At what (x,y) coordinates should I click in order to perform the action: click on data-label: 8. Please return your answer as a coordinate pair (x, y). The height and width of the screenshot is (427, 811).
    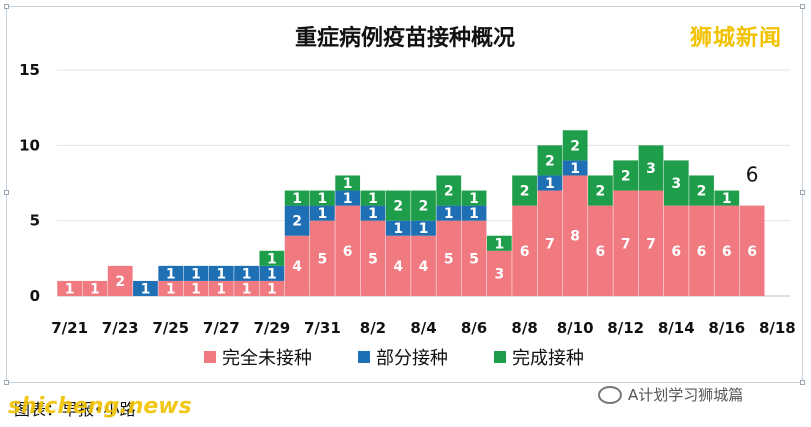
    Looking at the image, I should click on (575, 237).